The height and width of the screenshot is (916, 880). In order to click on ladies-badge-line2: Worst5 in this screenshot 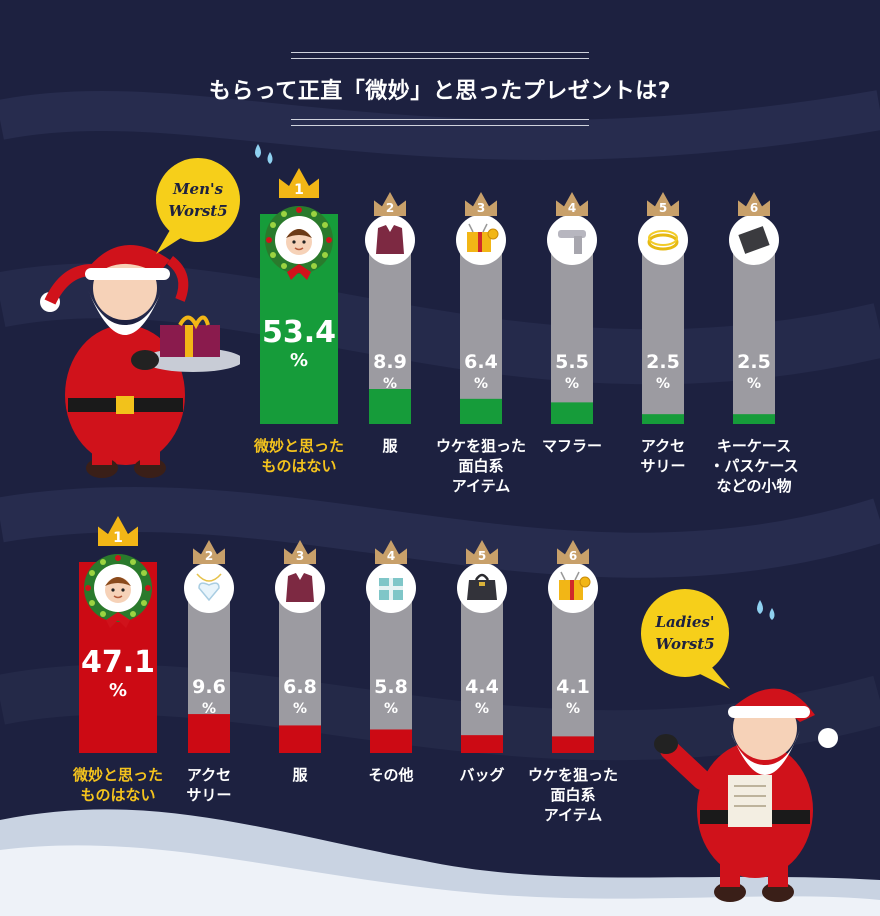, I will do `click(684, 644)`.